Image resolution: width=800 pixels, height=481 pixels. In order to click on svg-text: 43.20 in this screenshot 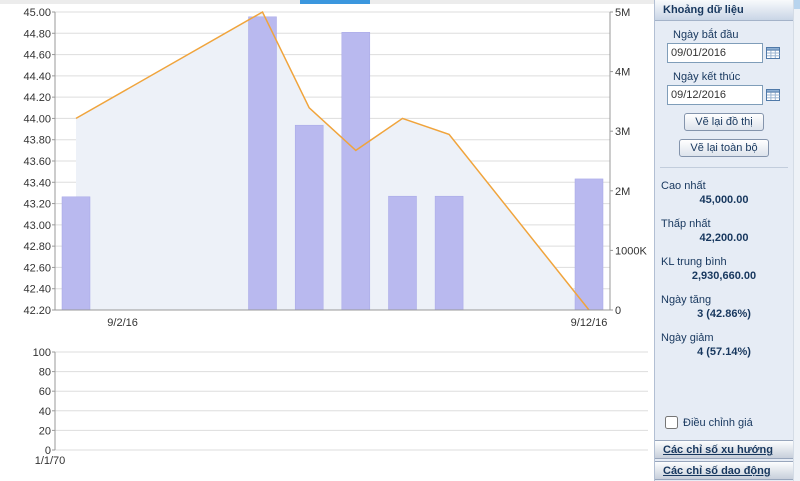, I will do `click(37, 205)`.